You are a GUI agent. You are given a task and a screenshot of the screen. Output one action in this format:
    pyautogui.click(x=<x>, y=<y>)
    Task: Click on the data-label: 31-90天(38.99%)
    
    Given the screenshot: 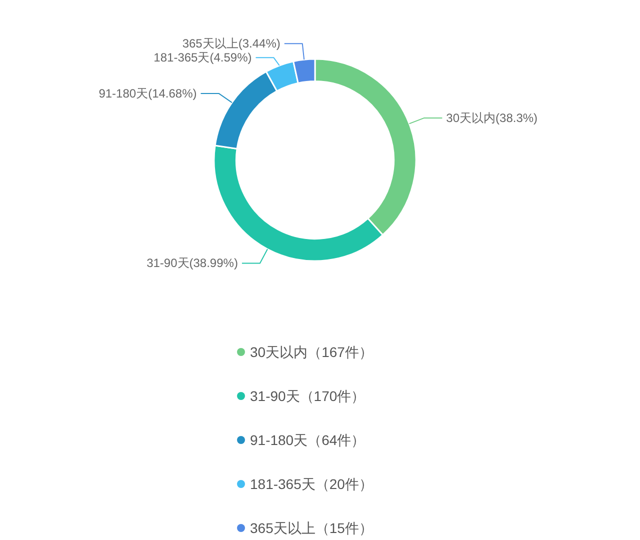 What is the action you would take?
    pyautogui.click(x=192, y=263)
    